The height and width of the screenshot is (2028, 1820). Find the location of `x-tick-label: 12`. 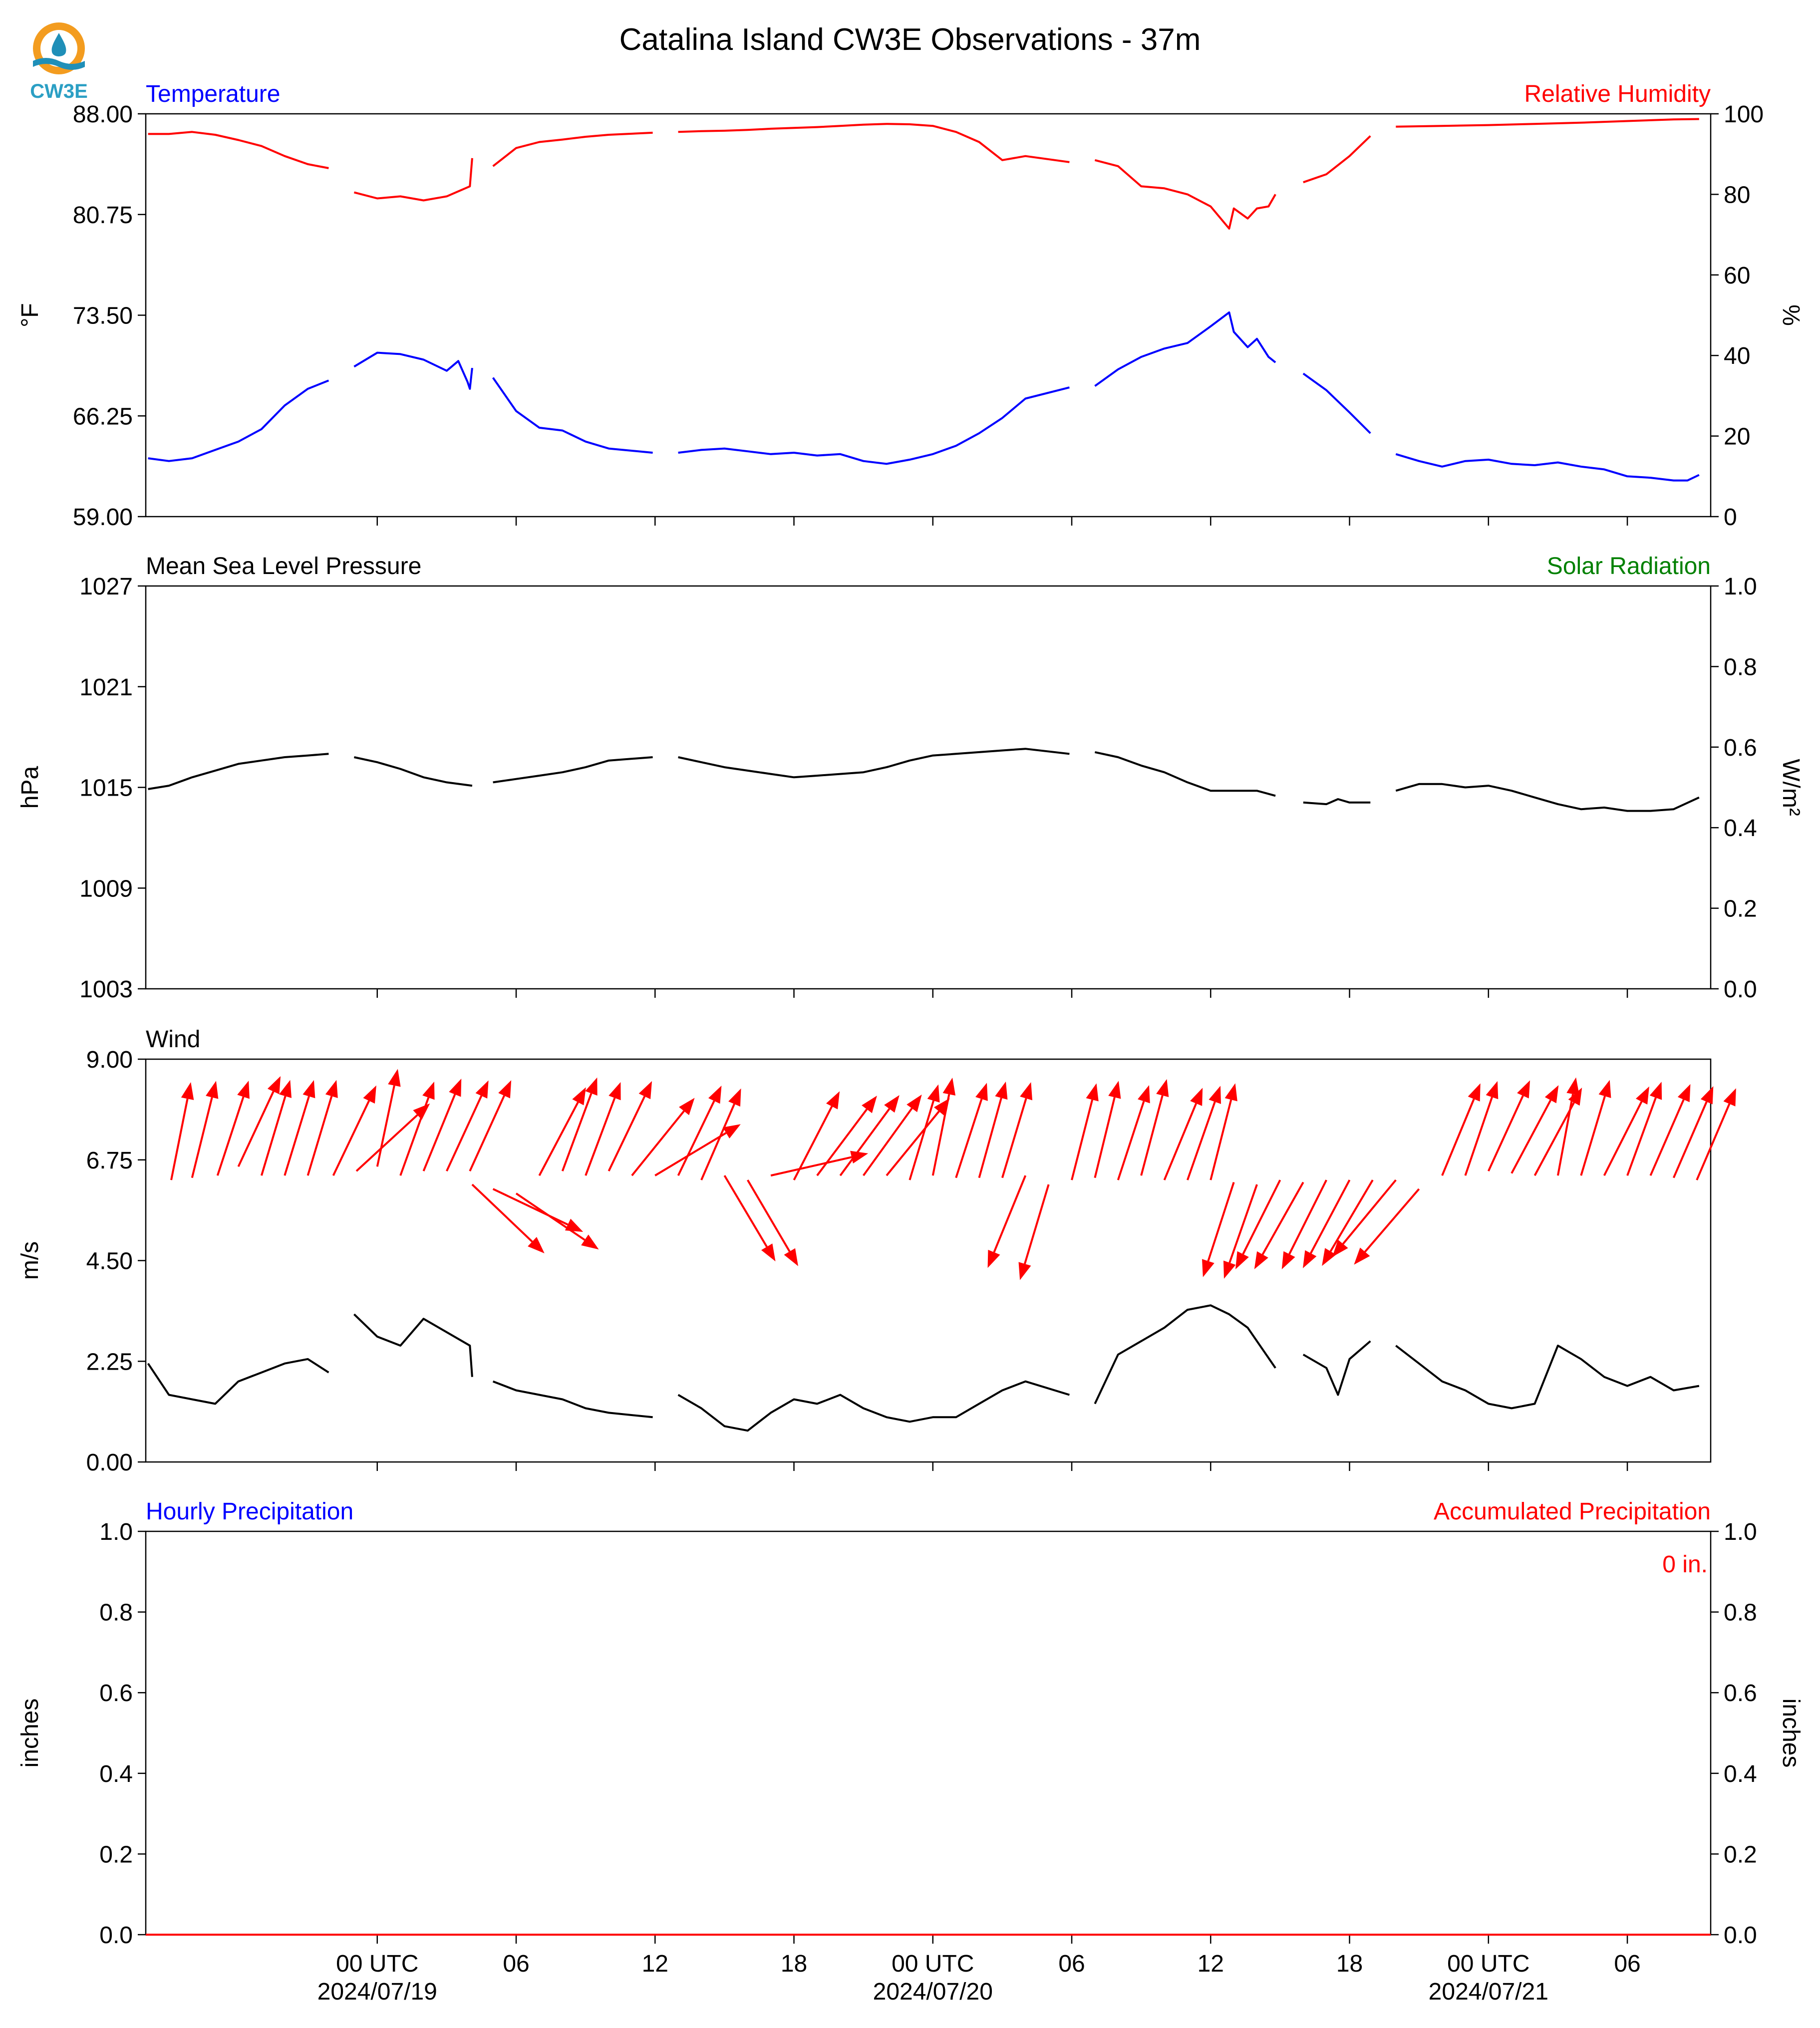

x-tick-label: 12 is located at coordinates (1211, 1964).